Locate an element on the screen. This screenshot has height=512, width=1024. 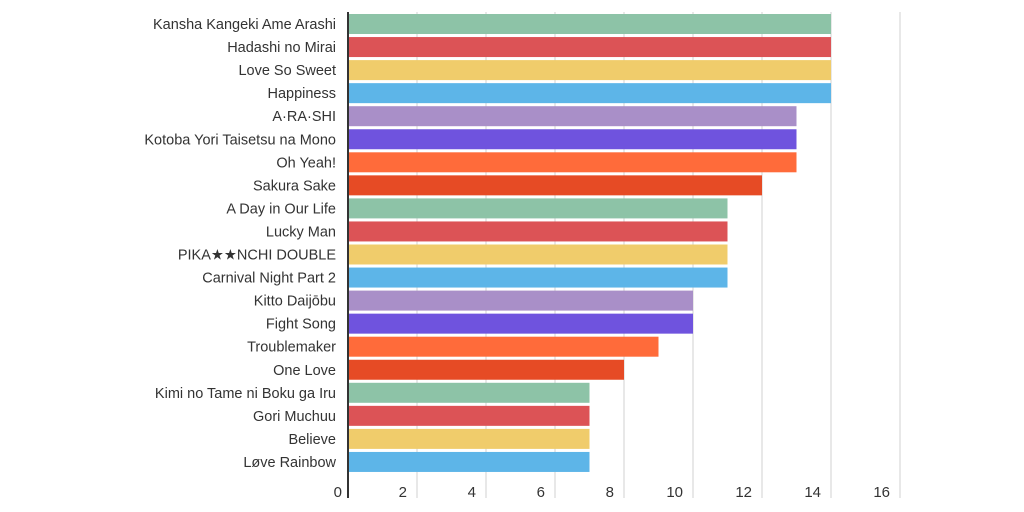
category-label: Kotoba Yori Taisetsu na Mono is located at coordinates (240, 140).